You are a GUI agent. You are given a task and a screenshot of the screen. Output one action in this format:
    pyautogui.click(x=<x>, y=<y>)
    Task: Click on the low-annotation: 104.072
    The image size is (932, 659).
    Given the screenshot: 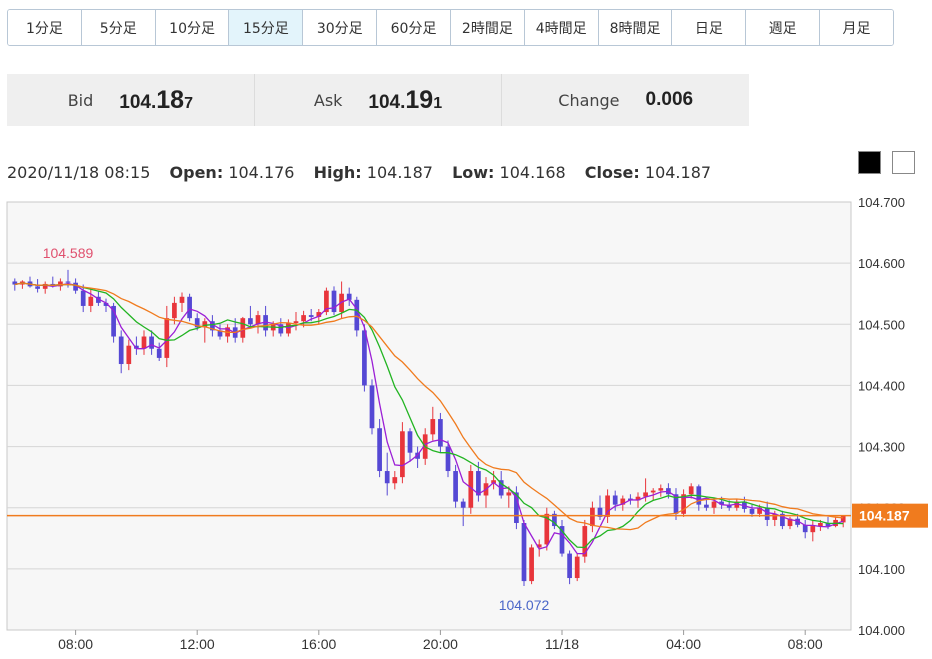 What is the action you would take?
    pyautogui.click(x=524, y=605)
    